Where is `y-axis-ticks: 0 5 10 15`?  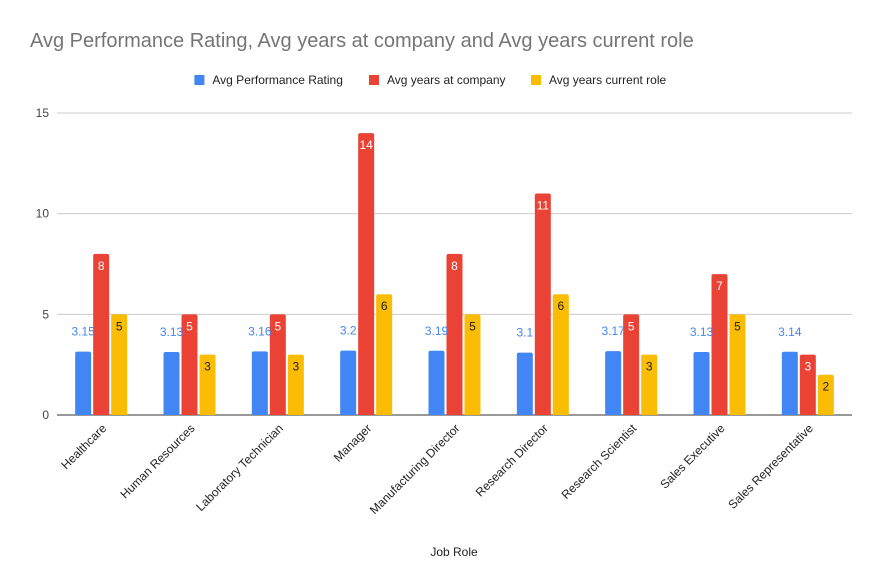 y-axis-ticks: 0 5 10 15 is located at coordinates (43, 264).